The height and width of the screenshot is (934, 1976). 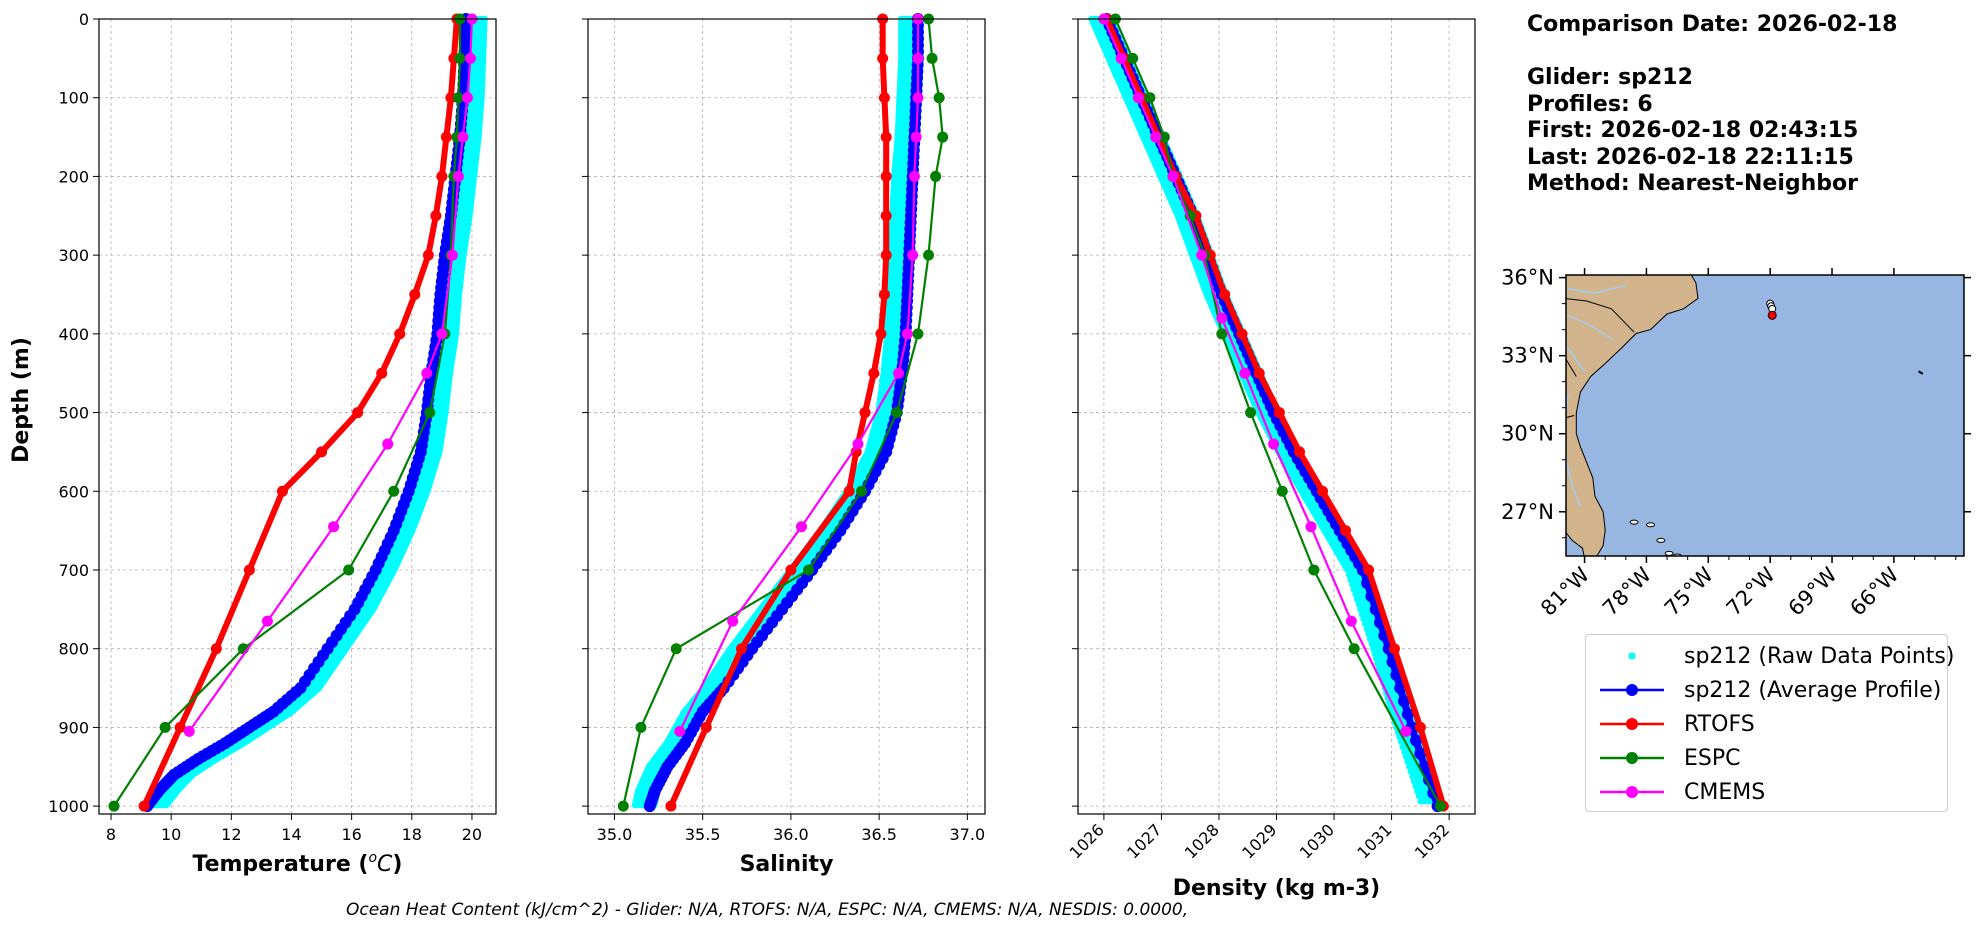 I want to click on y-tick-label: 0, so click(x=84, y=19).